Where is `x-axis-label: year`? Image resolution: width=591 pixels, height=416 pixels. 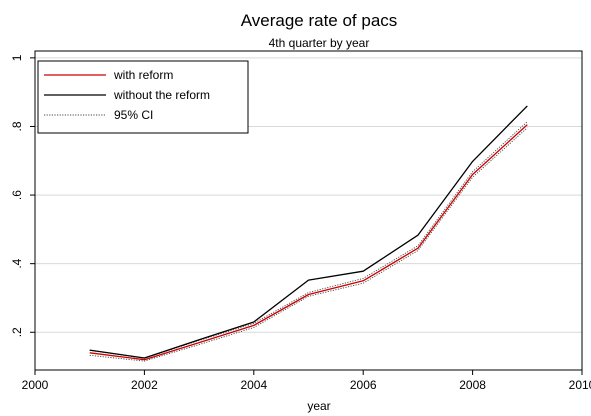 x-axis-label: year is located at coordinates (318, 406).